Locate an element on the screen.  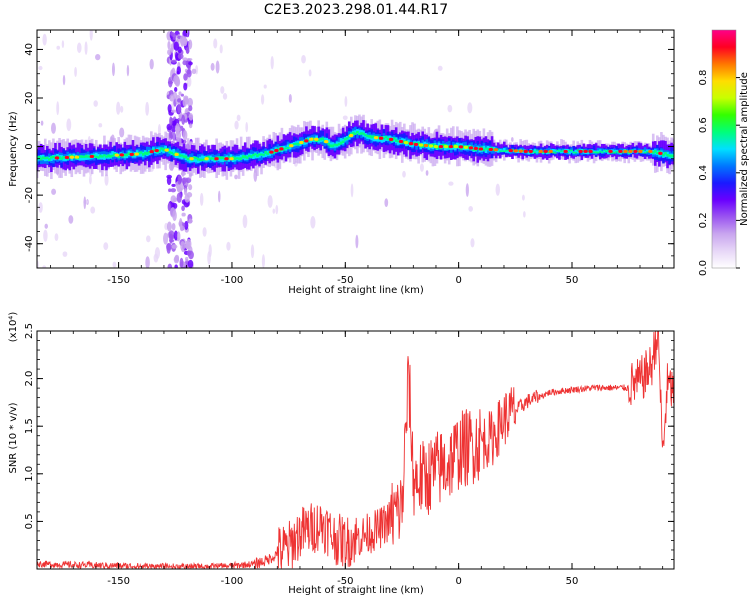
y-tick-label: -40 is located at coordinates (29, 244).